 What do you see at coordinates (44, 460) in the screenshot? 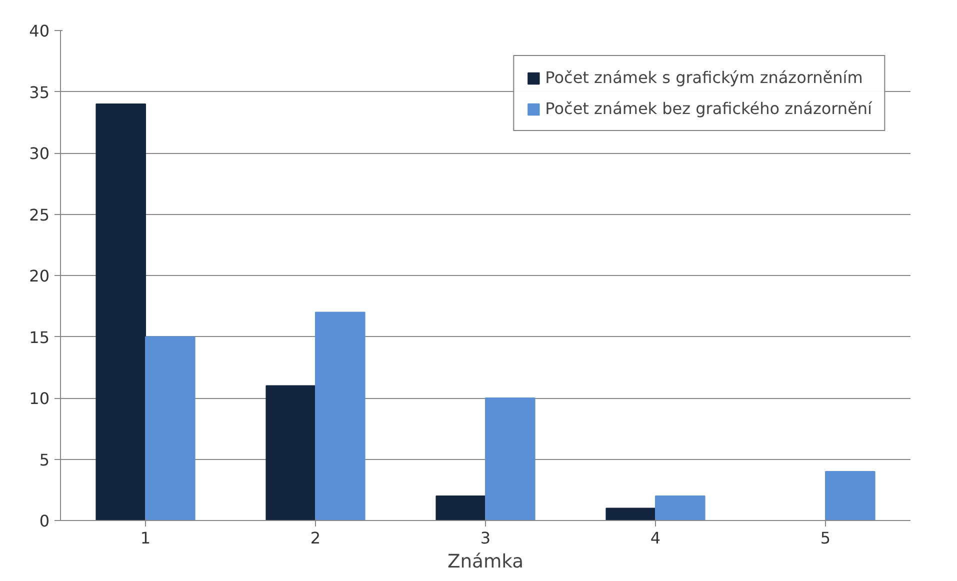
I see `y-tick-label: 5` at bounding box center [44, 460].